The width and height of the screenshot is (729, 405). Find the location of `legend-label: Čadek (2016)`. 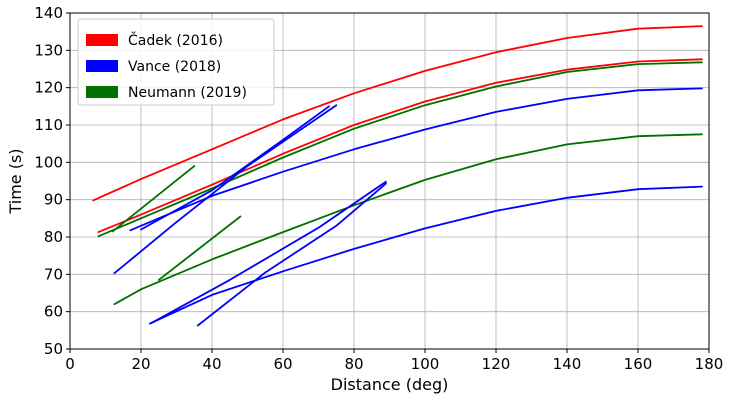

legend-label: Čadek (2016) is located at coordinates (175, 40).